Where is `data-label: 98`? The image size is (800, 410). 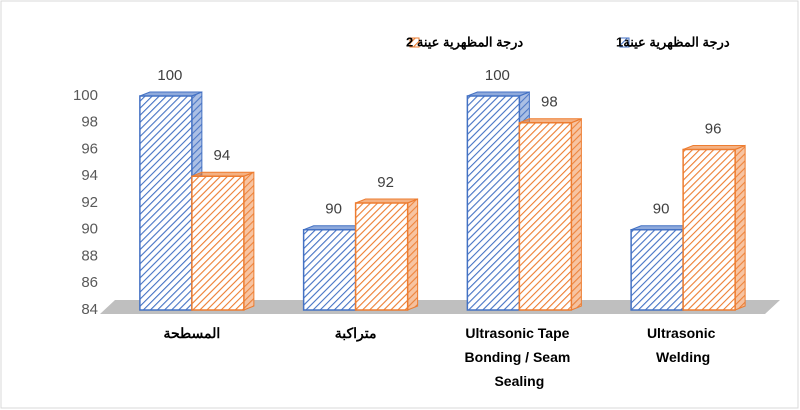 data-label: 98 is located at coordinates (549, 102).